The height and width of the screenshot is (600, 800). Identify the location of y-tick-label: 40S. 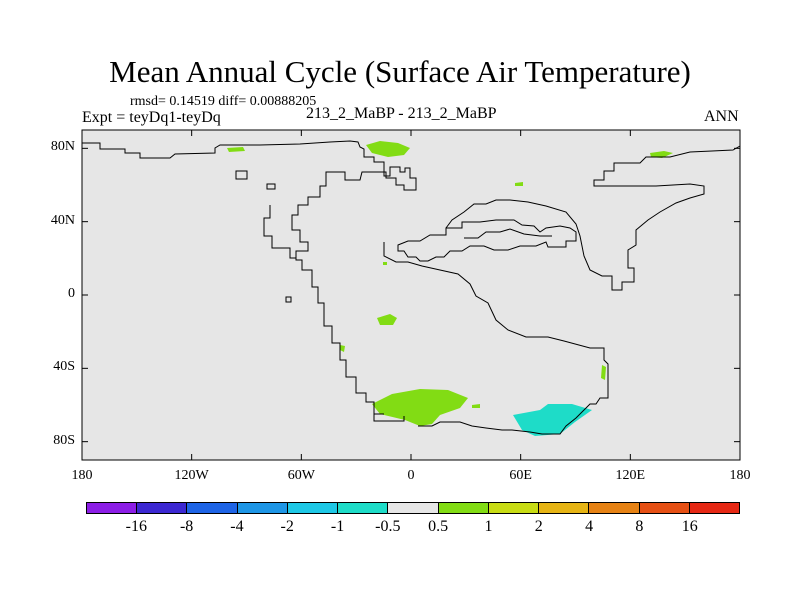
(64, 367).